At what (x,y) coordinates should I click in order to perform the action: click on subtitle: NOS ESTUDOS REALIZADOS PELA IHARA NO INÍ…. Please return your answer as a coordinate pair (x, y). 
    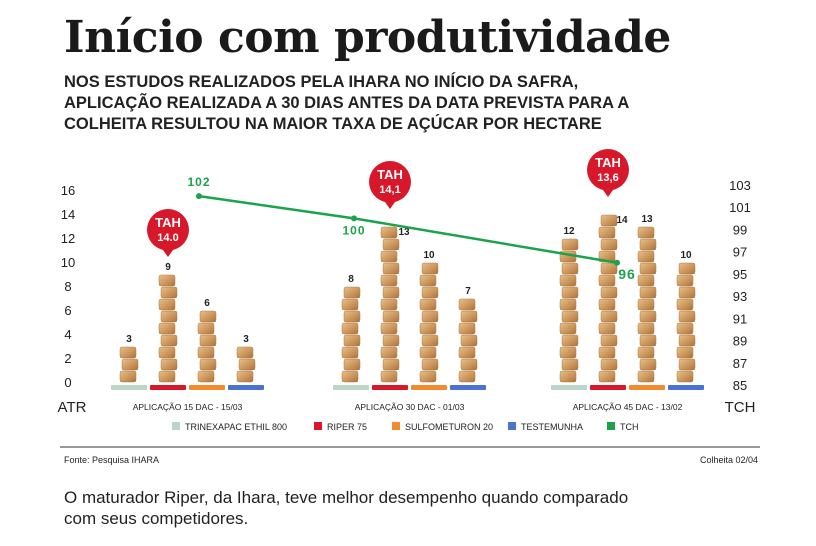
    Looking at the image, I should click on (414, 103).